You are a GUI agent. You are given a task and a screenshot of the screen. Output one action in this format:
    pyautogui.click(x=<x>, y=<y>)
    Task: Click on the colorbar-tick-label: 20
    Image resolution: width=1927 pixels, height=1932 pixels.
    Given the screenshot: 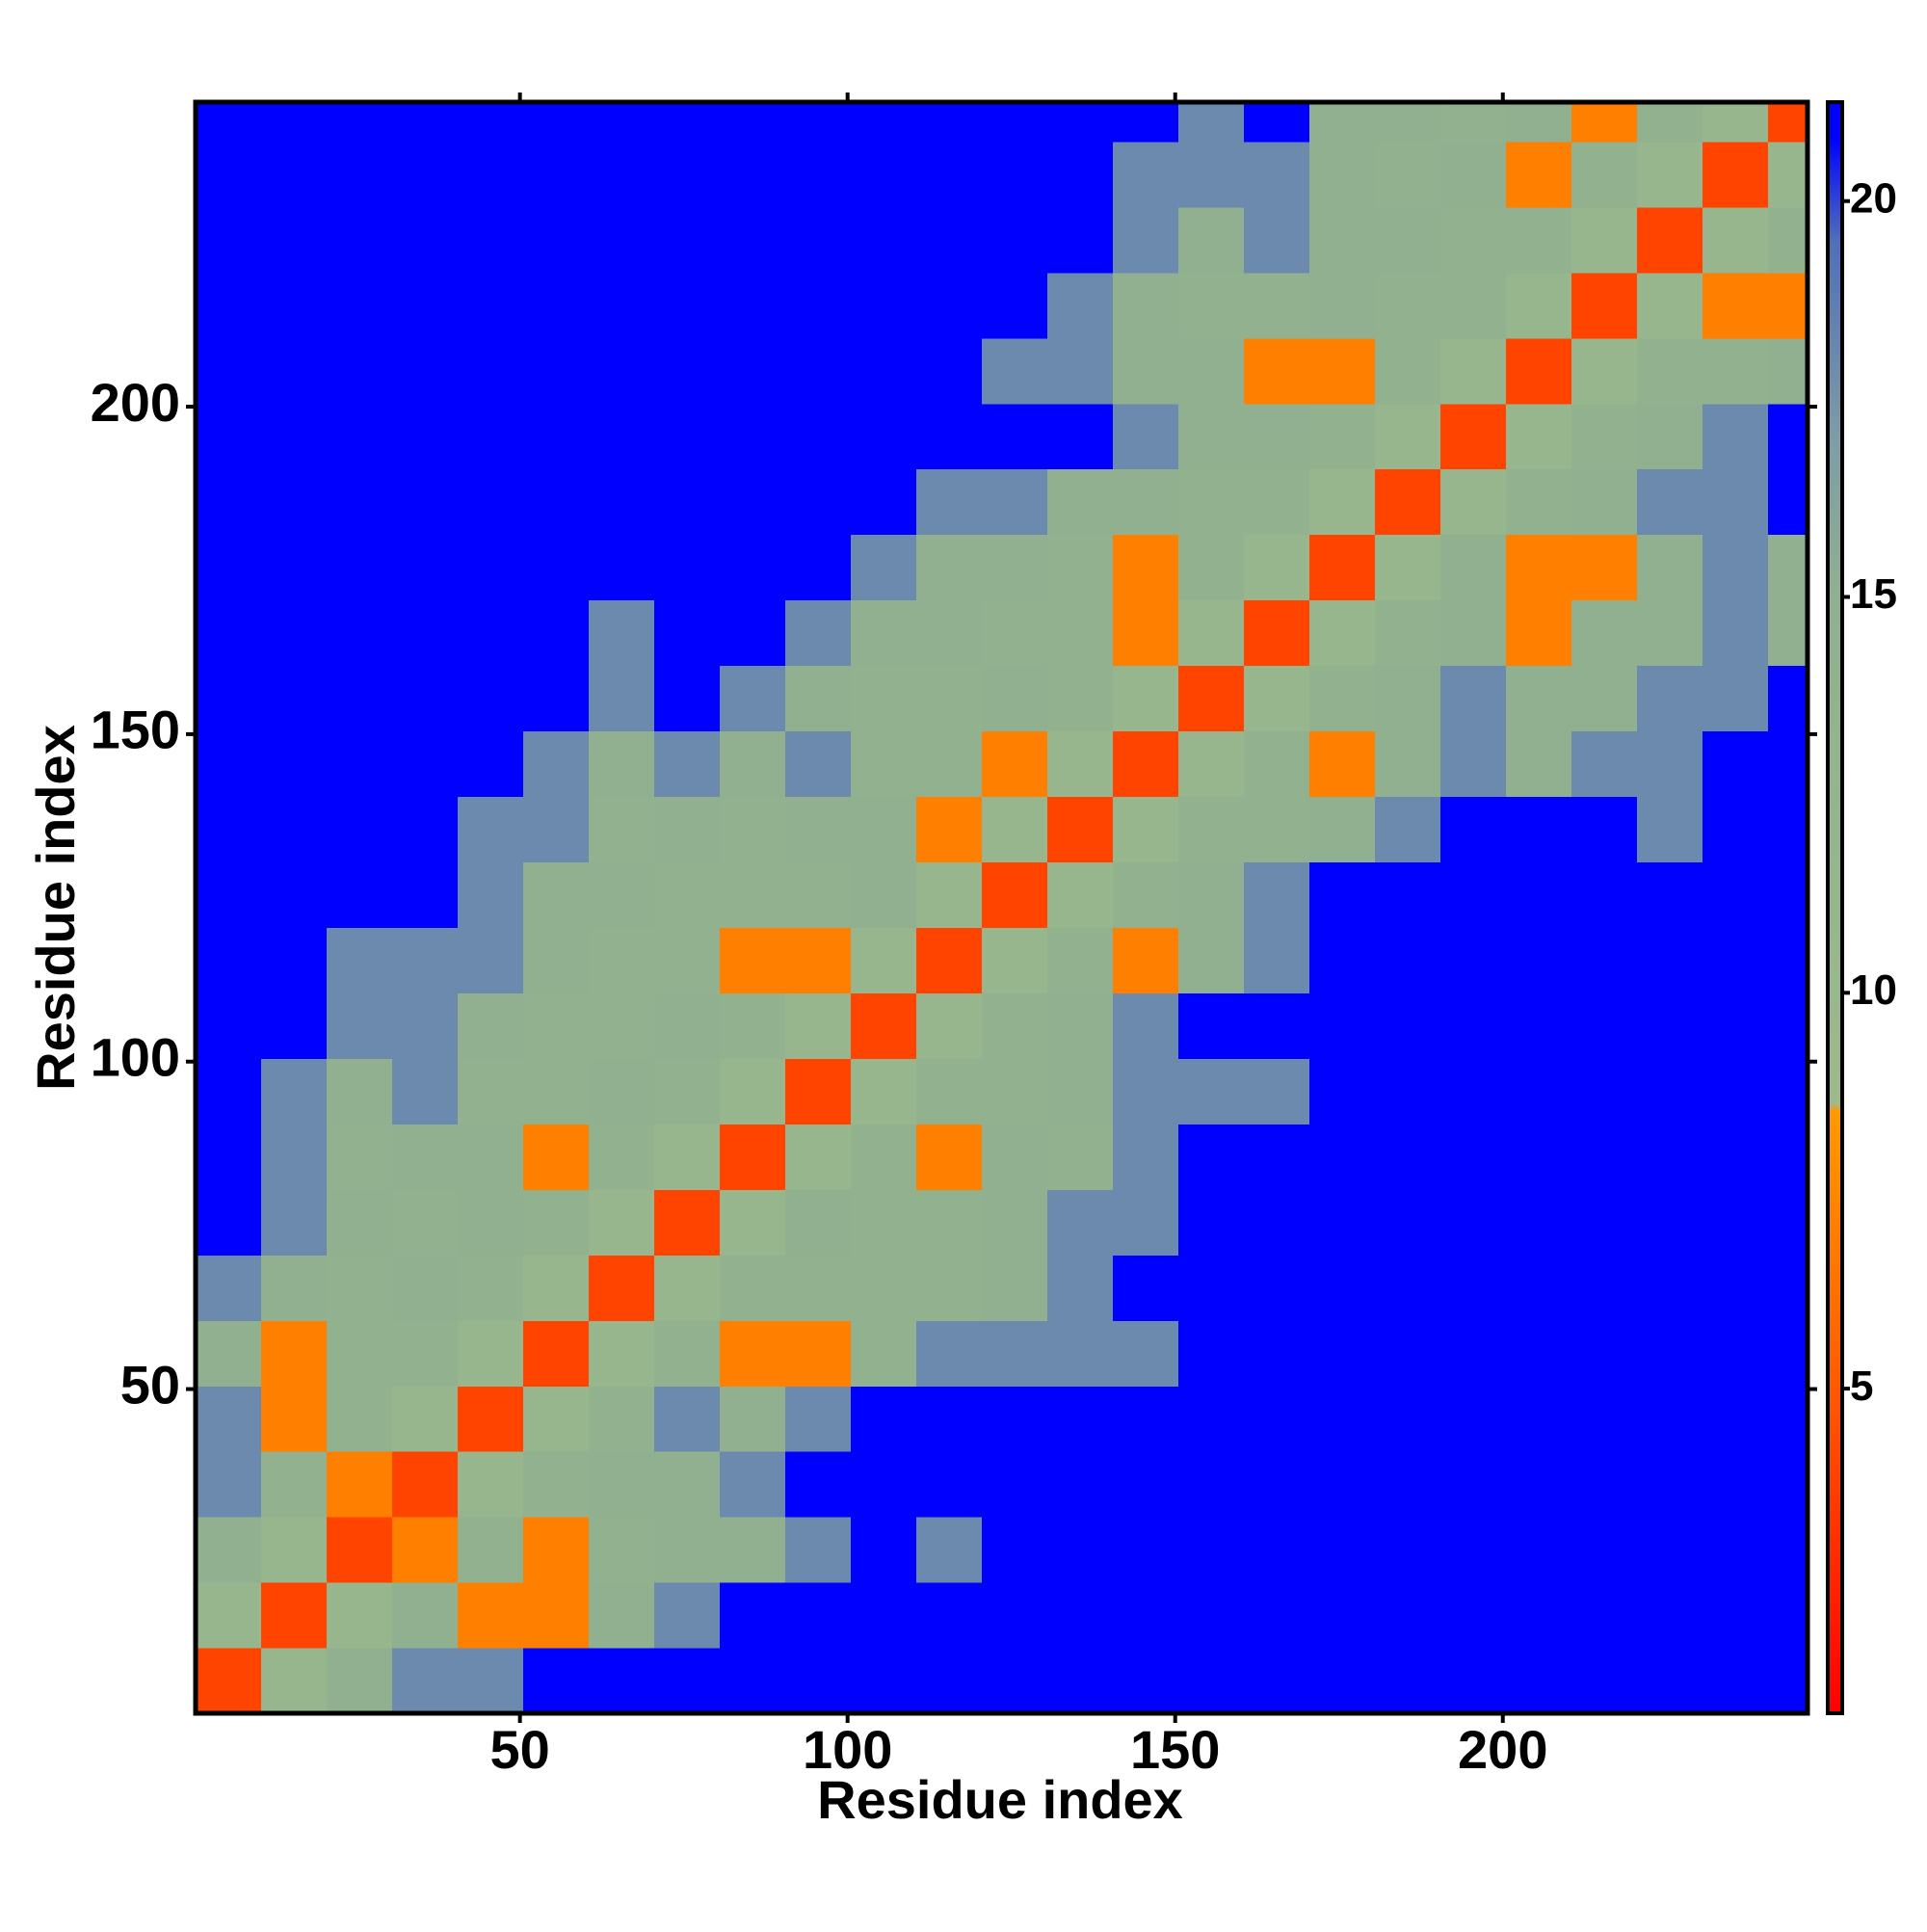 What is the action you would take?
    pyautogui.click(x=1873, y=198)
    